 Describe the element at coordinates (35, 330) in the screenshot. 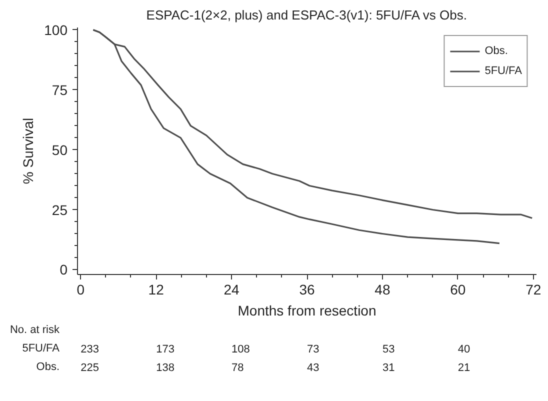

I see `text: No. at risk` at that location.